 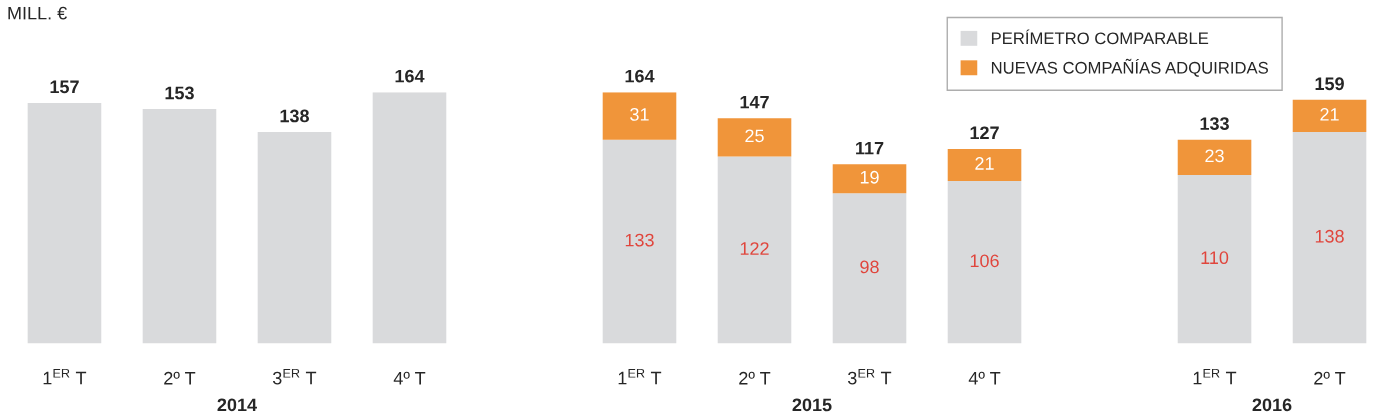 I want to click on data-label: 23, so click(x=1214, y=156).